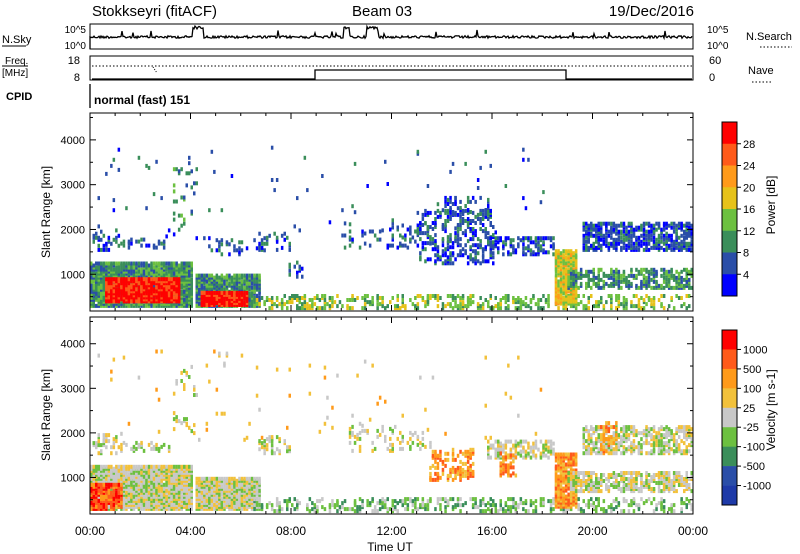 The width and height of the screenshot is (800, 554). What do you see at coordinates (142, 100) in the screenshot?
I see `cpid-text: normal (fast) 151` at bounding box center [142, 100].